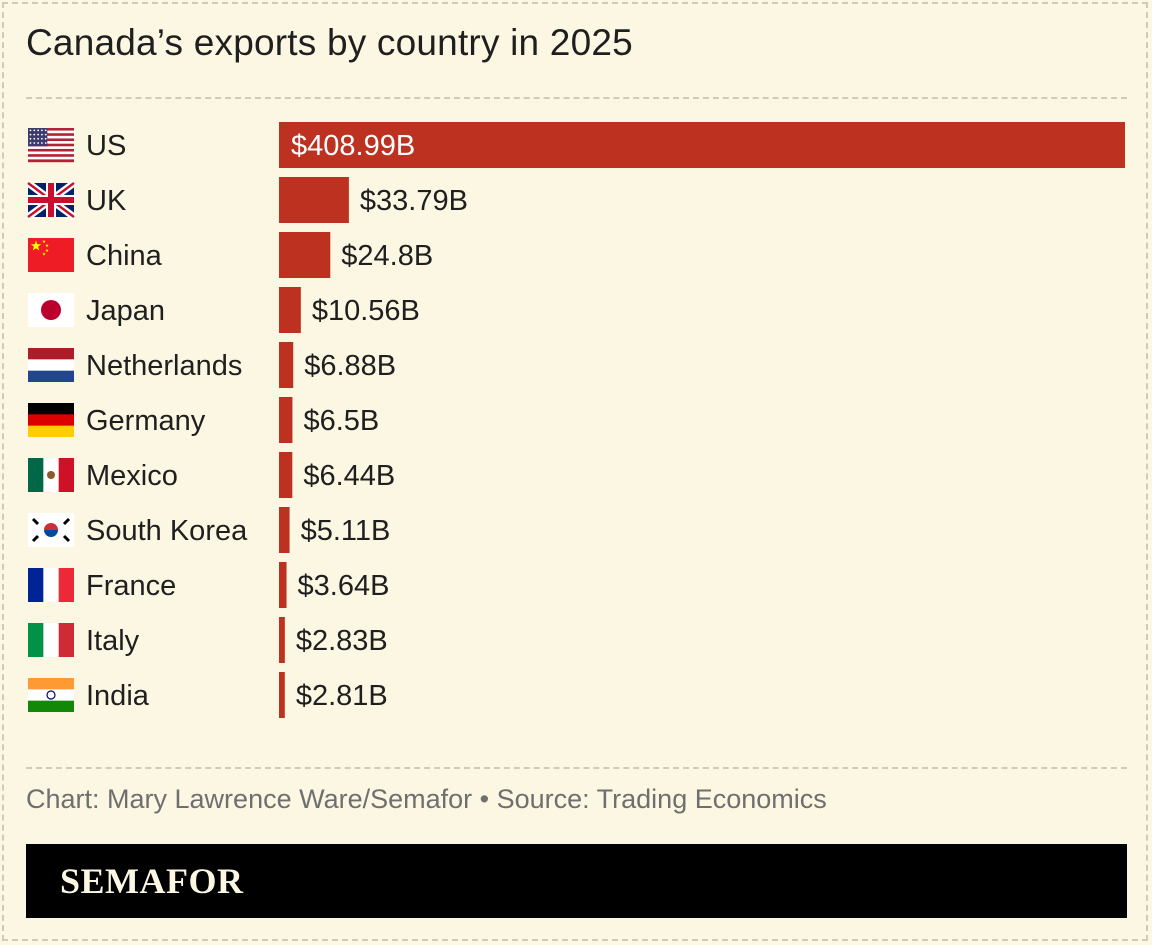 Image resolution: width=1152 pixels, height=945 pixels. Describe the element at coordinates (131, 586) in the screenshot. I see `country-label-france: France` at that location.